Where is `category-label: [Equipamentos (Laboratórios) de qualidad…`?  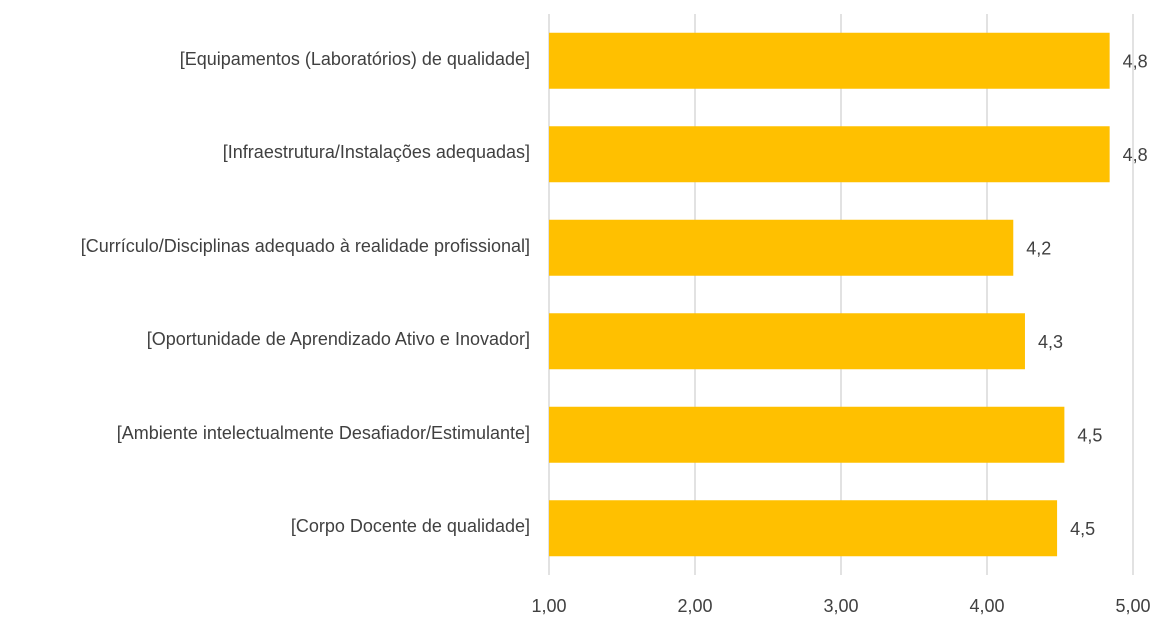
category-label: [Equipamentos (Laboratórios) de qualidad… is located at coordinates (267, 59).